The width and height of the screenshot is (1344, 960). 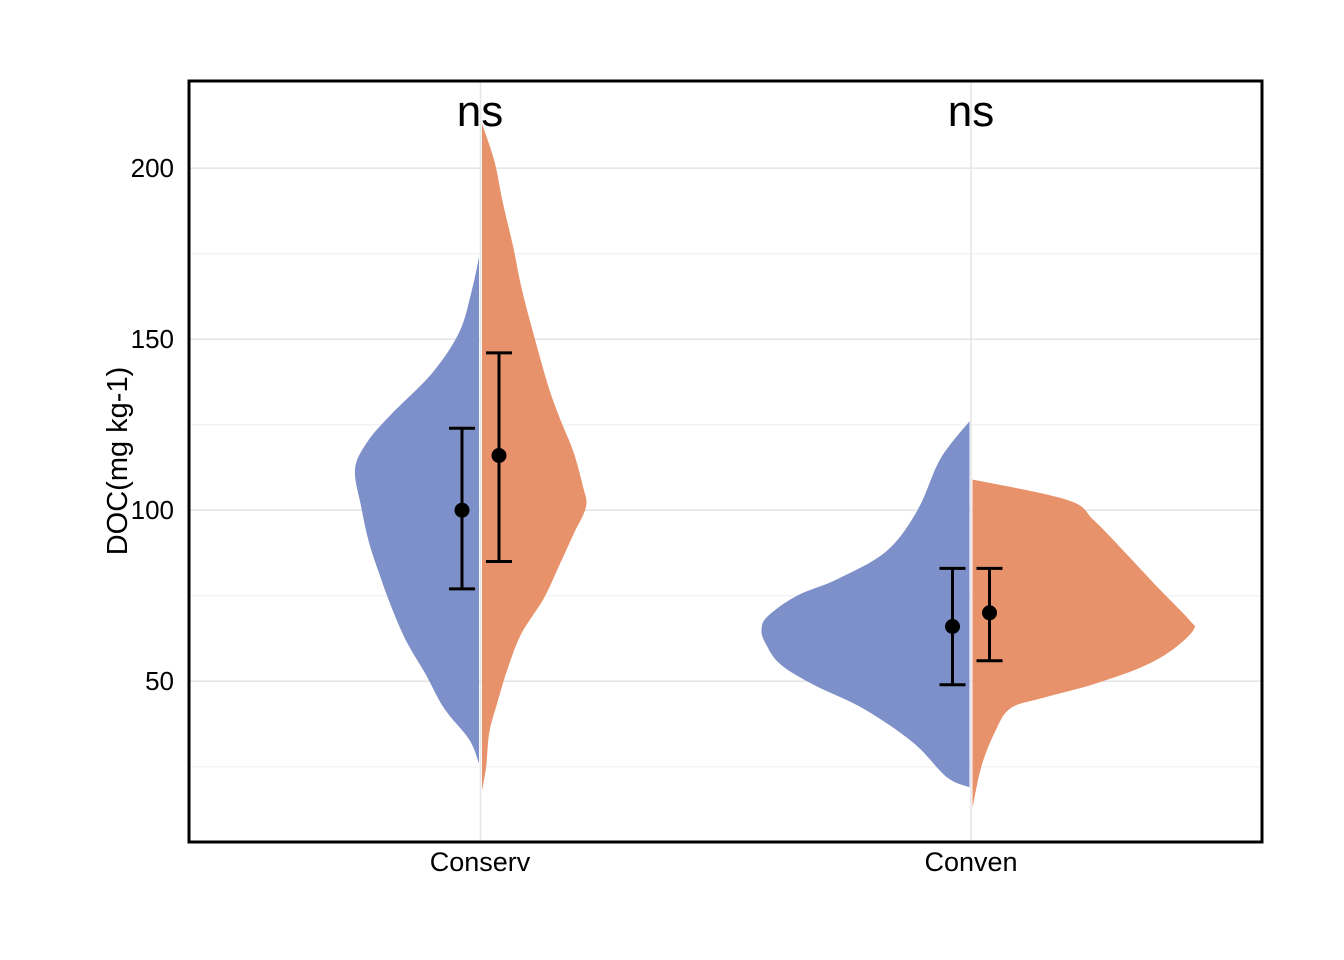 I want to click on significance-label-conven: ns, so click(x=971, y=111).